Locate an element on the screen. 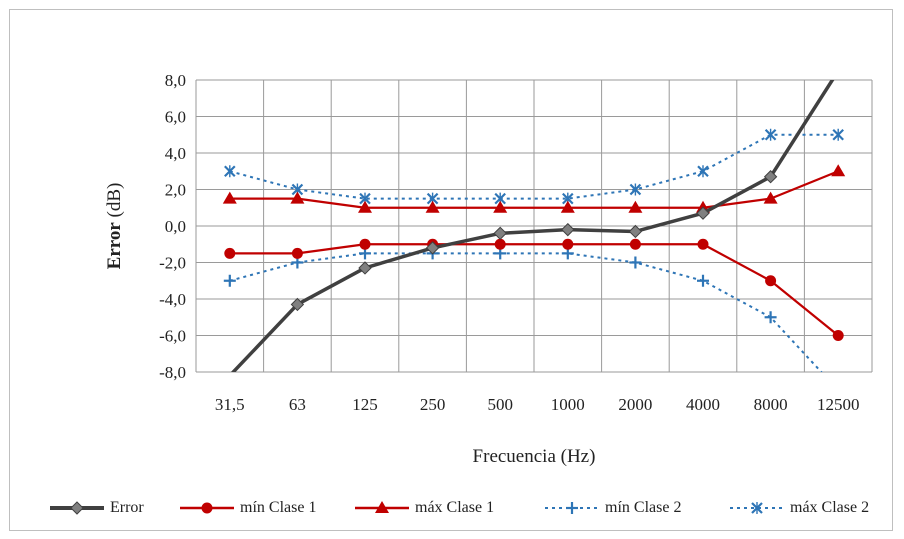 The image size is (904, 539). series-máx-clase-1 is located at coordinates (534, 188).